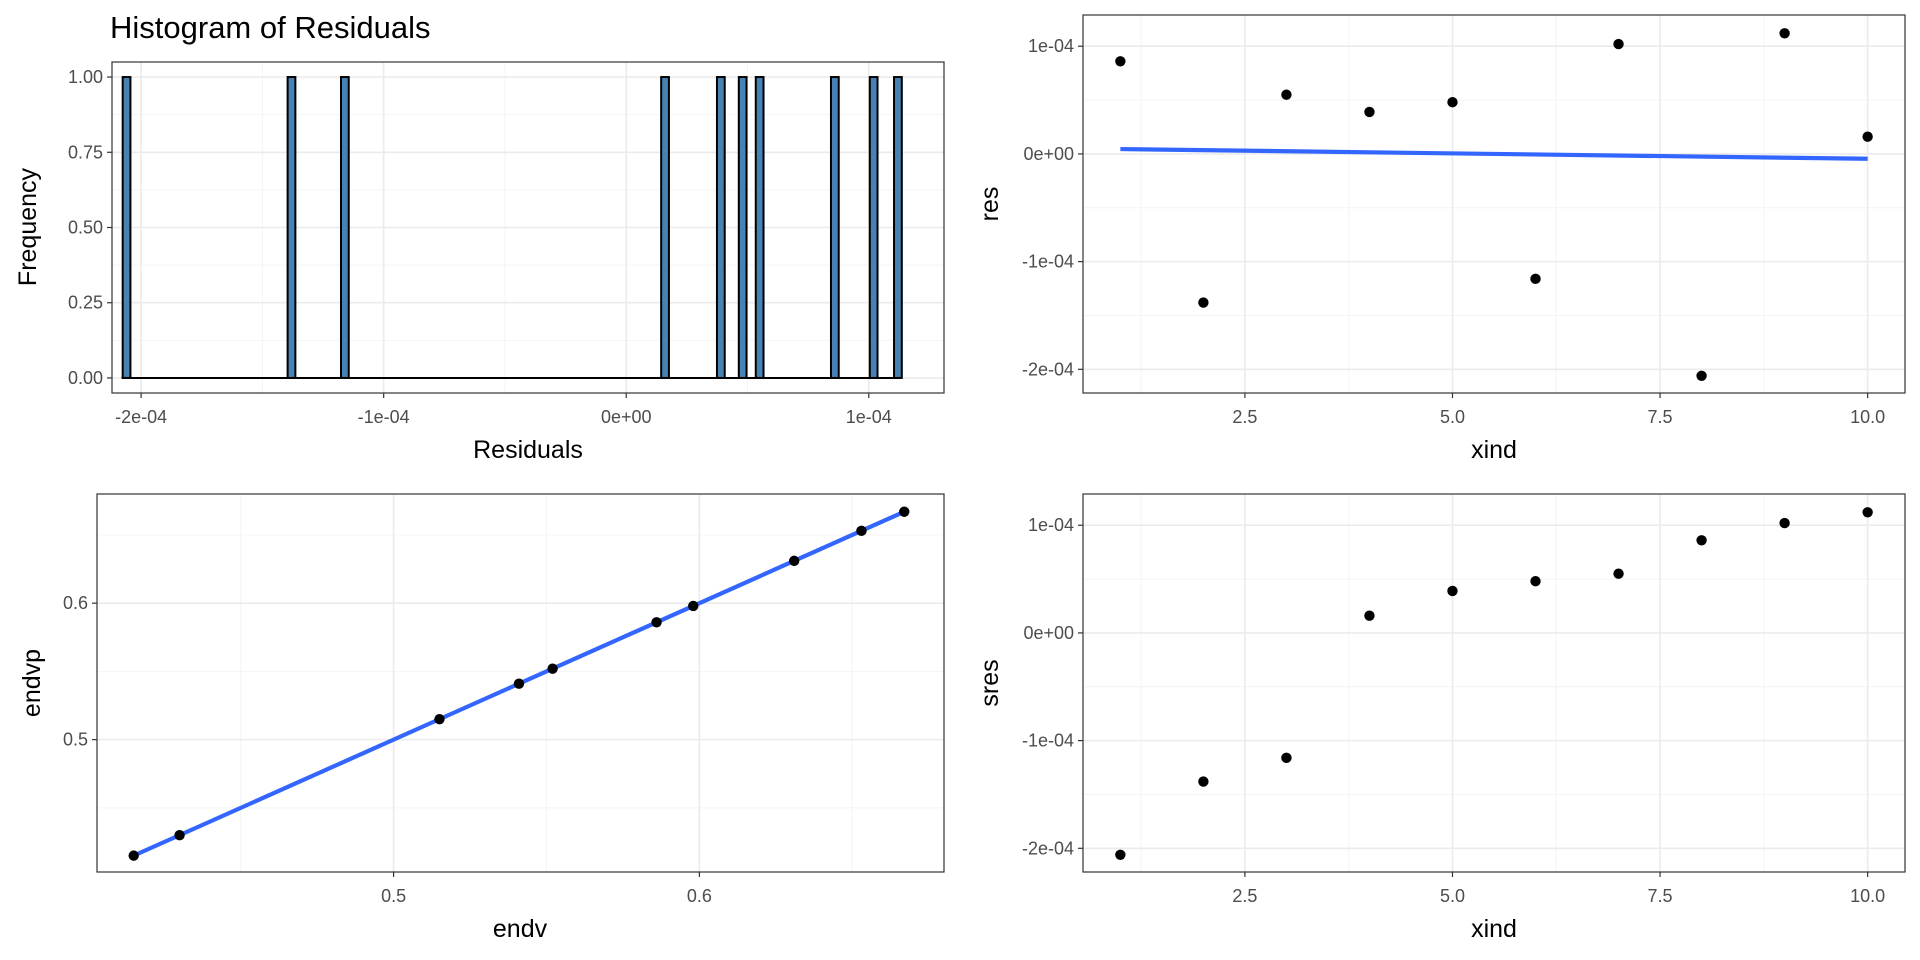 This screenshot has height=960, width=1920. Describe the element at coordinates (520, 929) in the screenshot. I see `endvp-x-axis-title: endv` at that location.